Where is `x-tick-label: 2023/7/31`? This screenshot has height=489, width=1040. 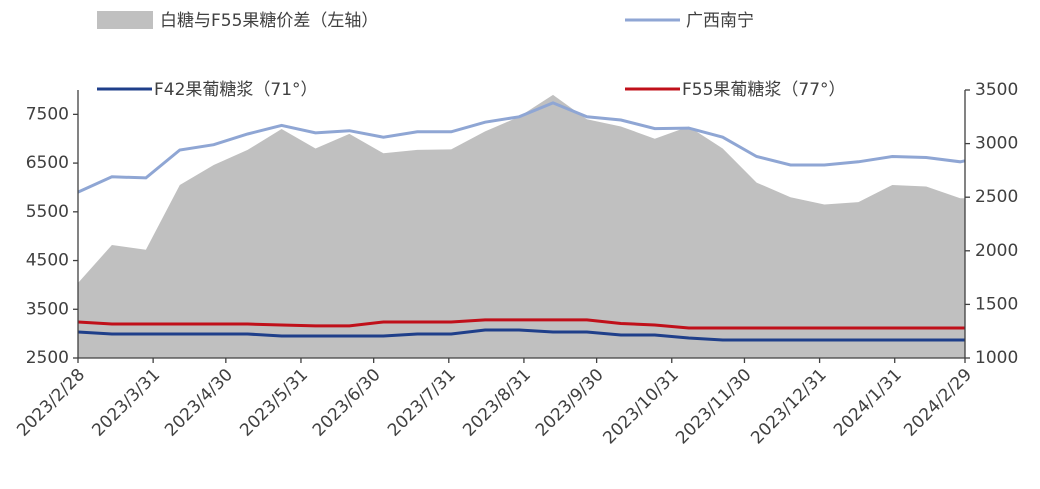
x-tick-label: 2023/7/31 is located at coordinates (422, 403).